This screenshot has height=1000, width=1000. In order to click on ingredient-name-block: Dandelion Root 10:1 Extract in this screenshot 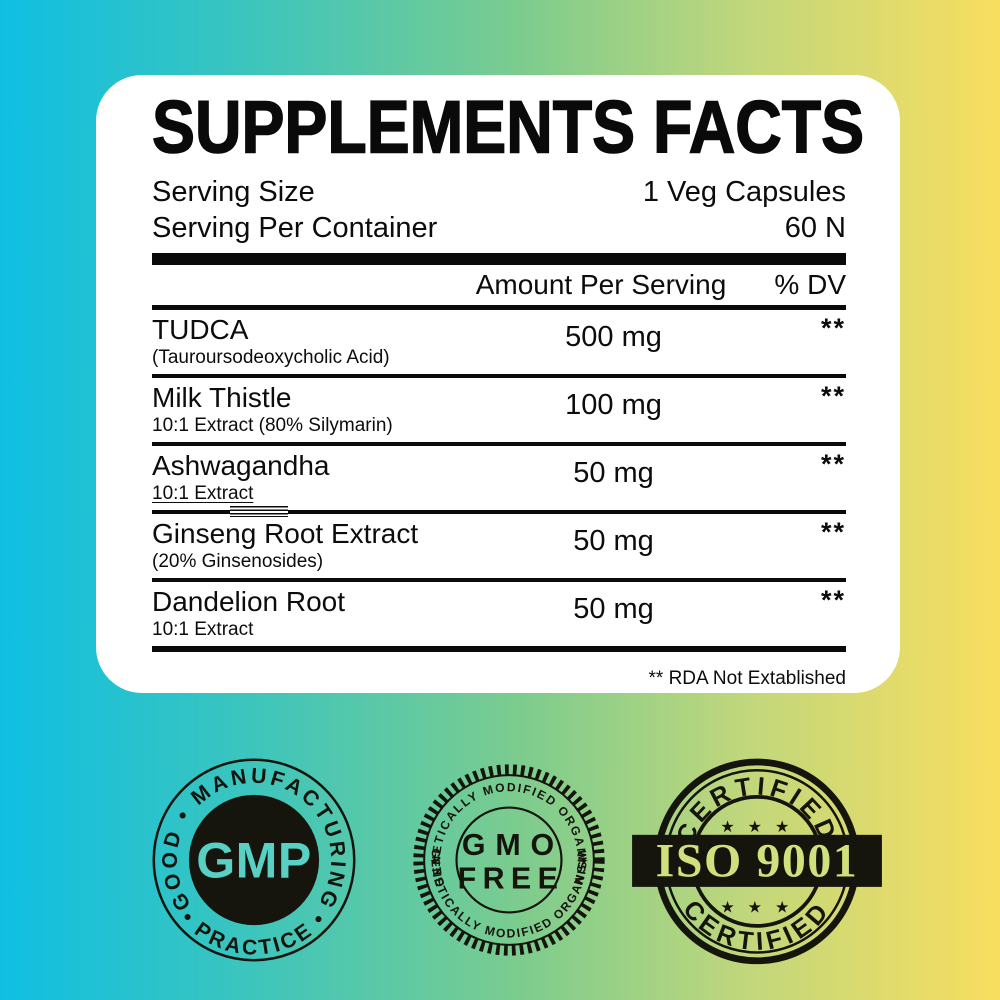, I will do `click(319, 613)`.